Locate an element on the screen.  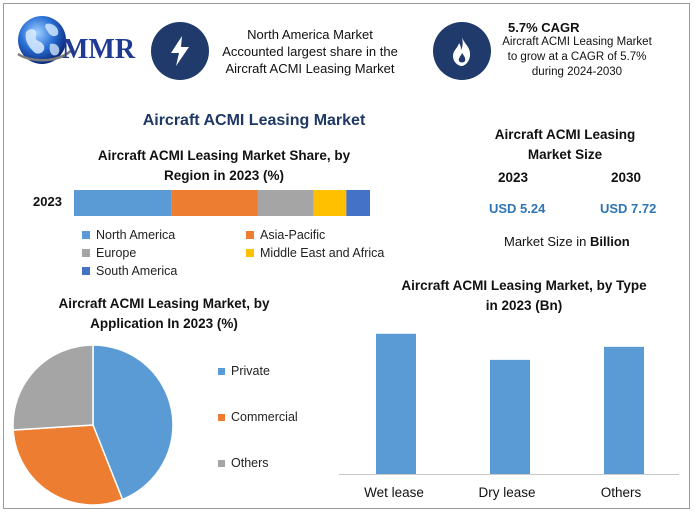
legend-label-middle-east-africa: Middle East and Africa is located at coordinates (322, 253).